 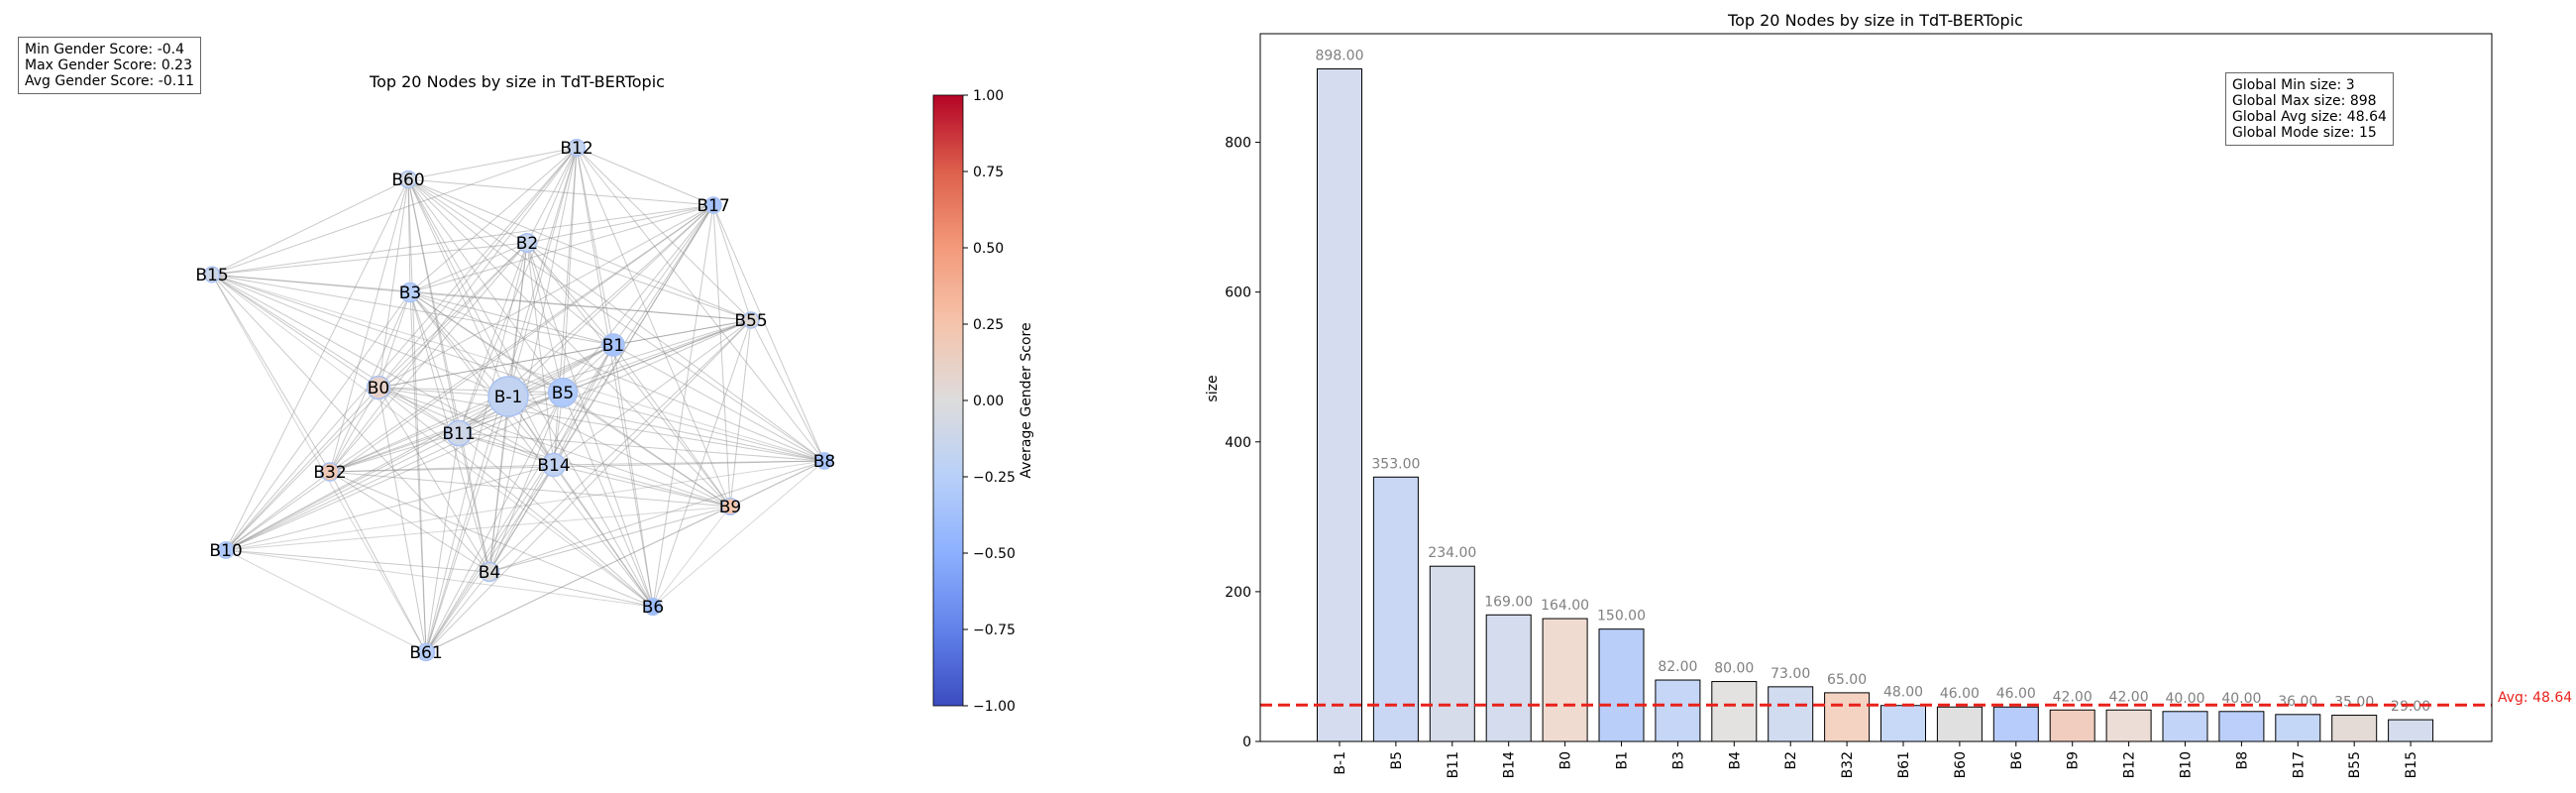 What do you see at coordinates (1903, 723) in the screenshot?
I see `bar-B61` at bounding box center [1903, 723].